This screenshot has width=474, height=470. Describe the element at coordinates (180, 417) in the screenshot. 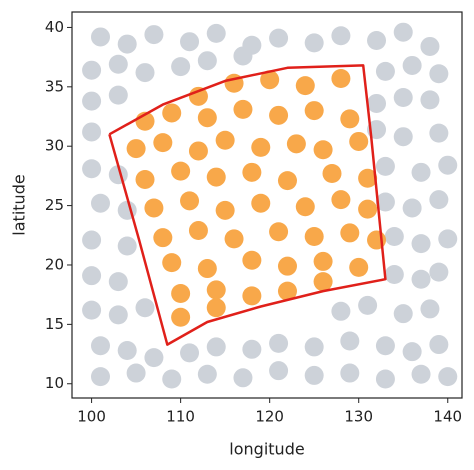

I see `x-tick-label: 110` at that location.